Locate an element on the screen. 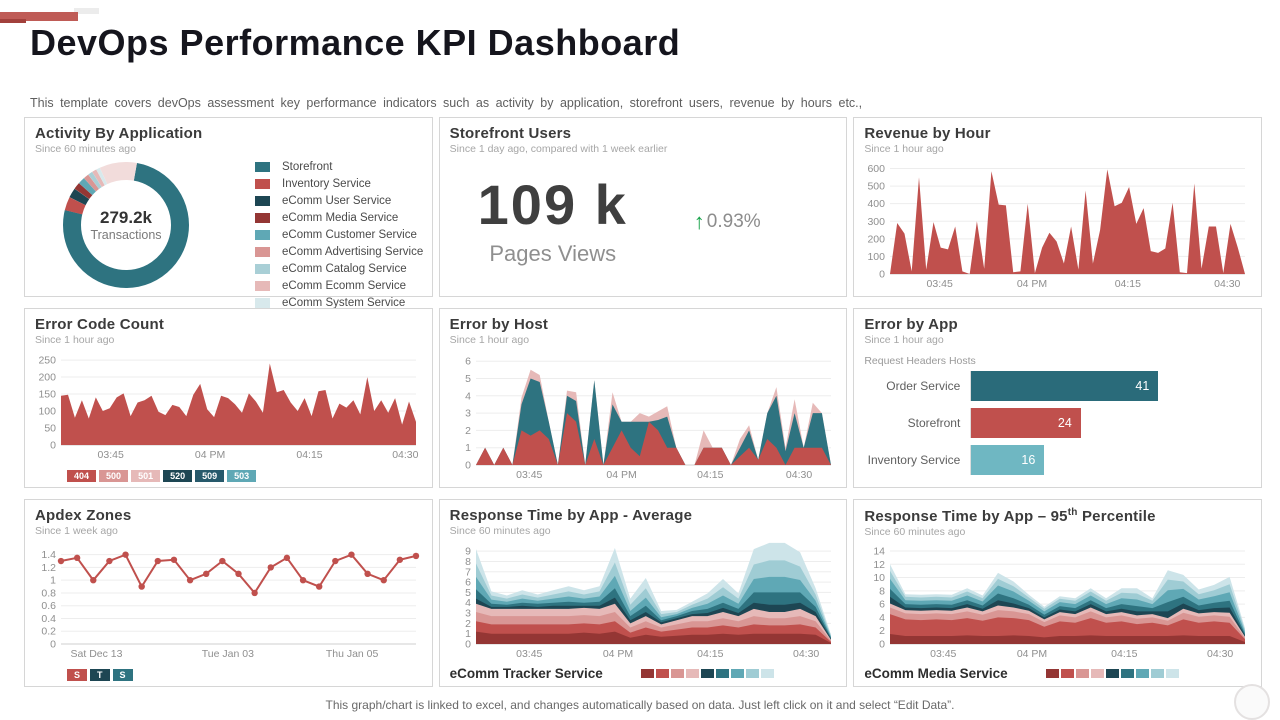  header-accent-gray-bar is located at coordinates (86, 11).